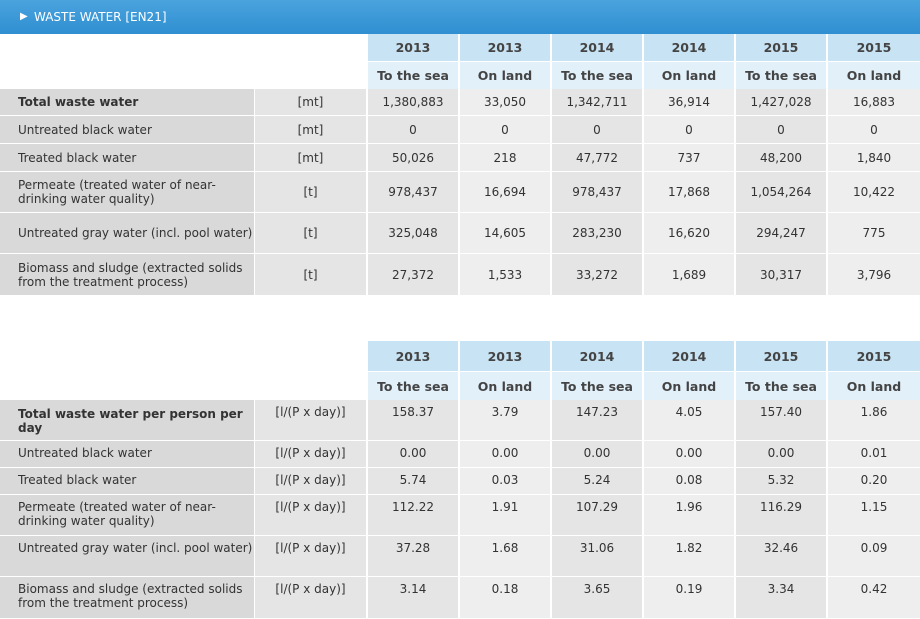 Image resolution: width=920 pixels, height=619 pixels. Describe the element at coordinates (873, 454) in the screenshot. I see `value-cell: 0.01` at that location.